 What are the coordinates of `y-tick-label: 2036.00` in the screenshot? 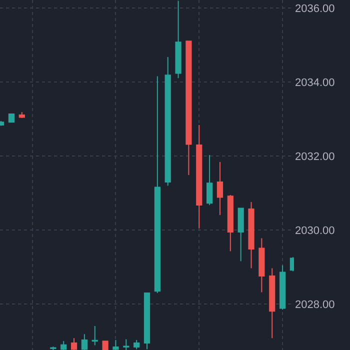 It's located at (315, 8).